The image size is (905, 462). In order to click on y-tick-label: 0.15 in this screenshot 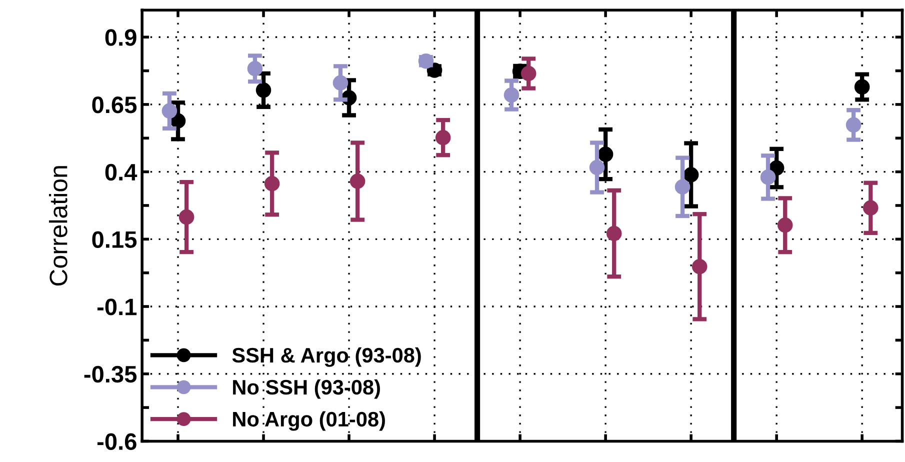, I will do `click(114, 239)`.